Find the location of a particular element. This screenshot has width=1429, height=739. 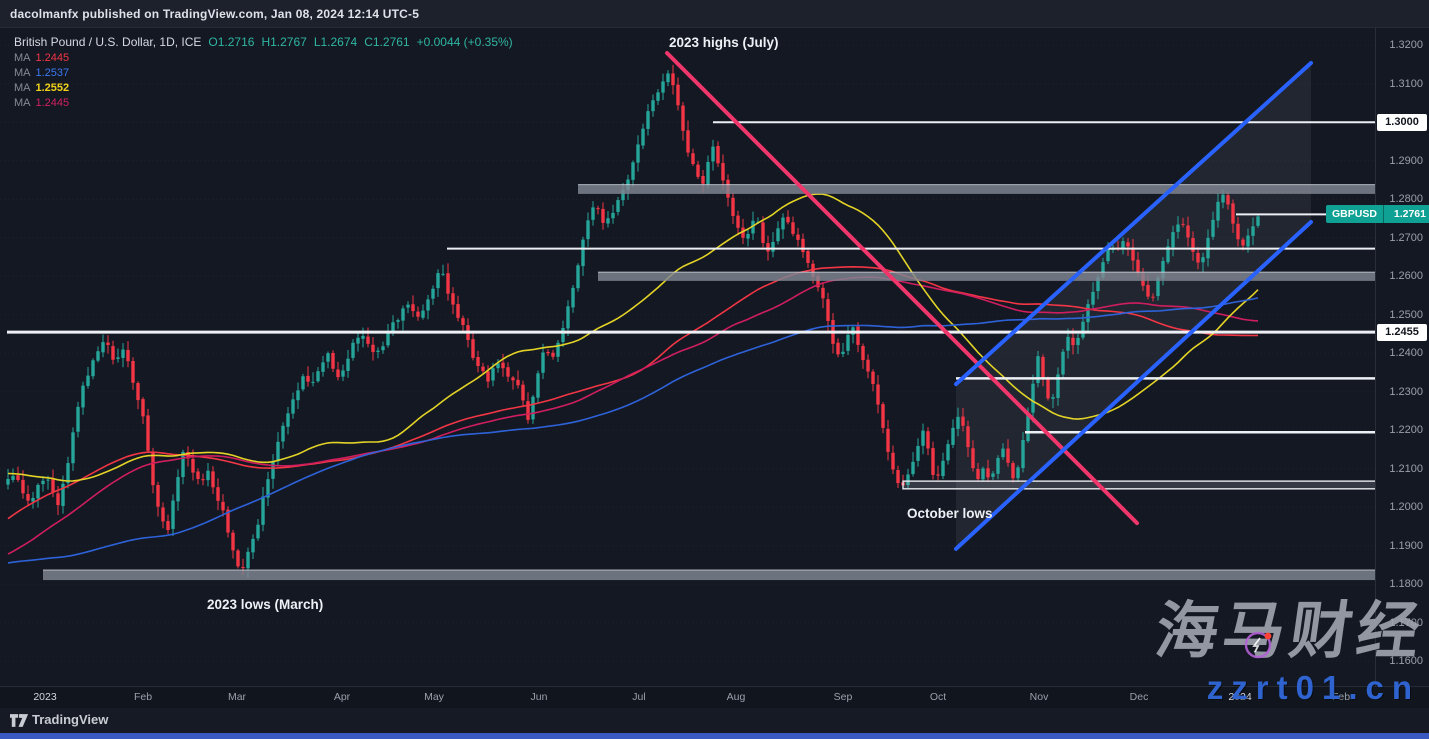

zone-supply-zone-1.2800 is located at coordinates (976, 189).